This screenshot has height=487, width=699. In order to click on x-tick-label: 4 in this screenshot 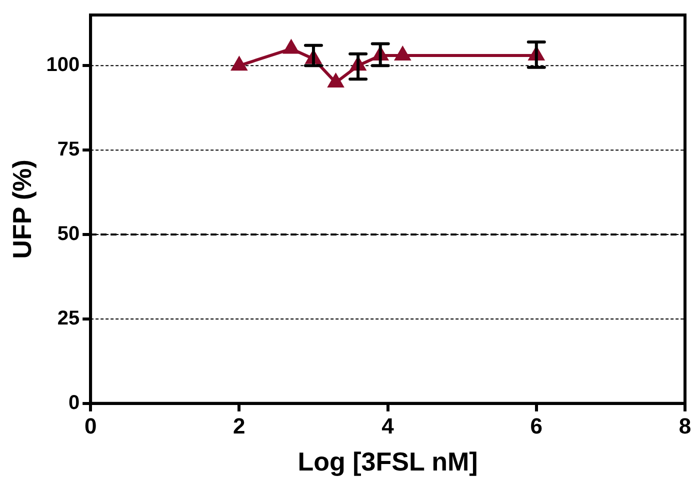, I will do `click(388, 426)`.